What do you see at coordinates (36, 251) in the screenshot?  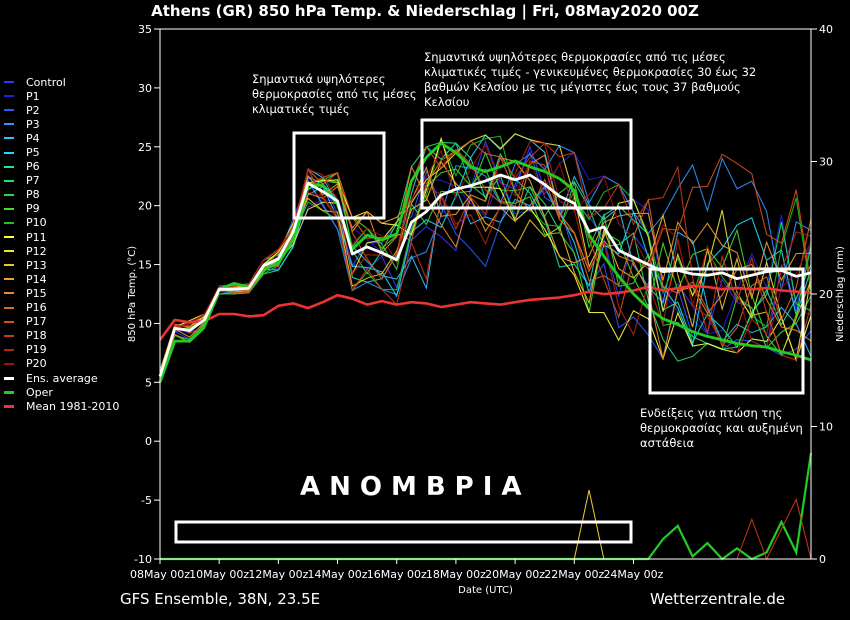 I see `legend-label: P12` at bounding box center [36, 251].